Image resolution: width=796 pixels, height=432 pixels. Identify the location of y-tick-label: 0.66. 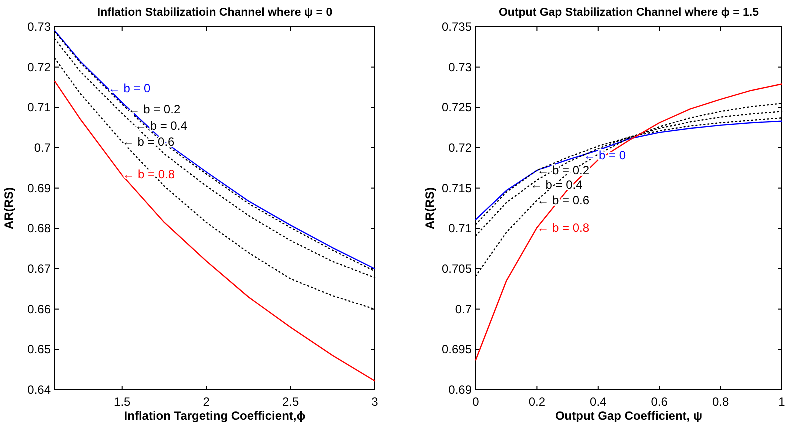
(40, 309).